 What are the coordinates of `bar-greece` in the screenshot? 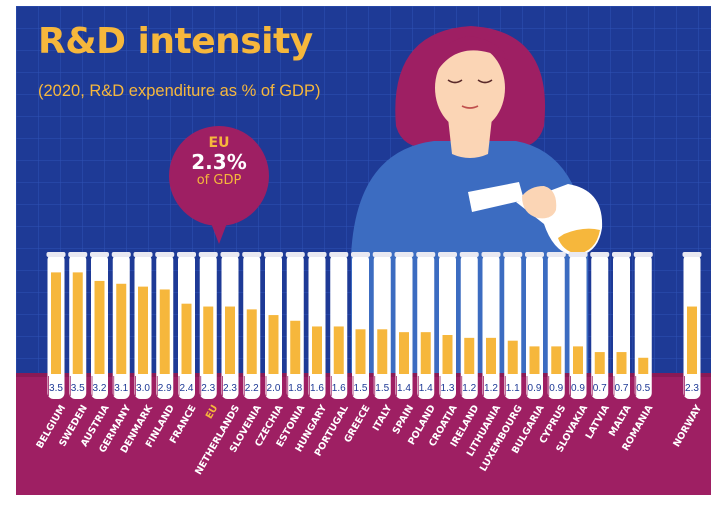 It's located at (360, 351).